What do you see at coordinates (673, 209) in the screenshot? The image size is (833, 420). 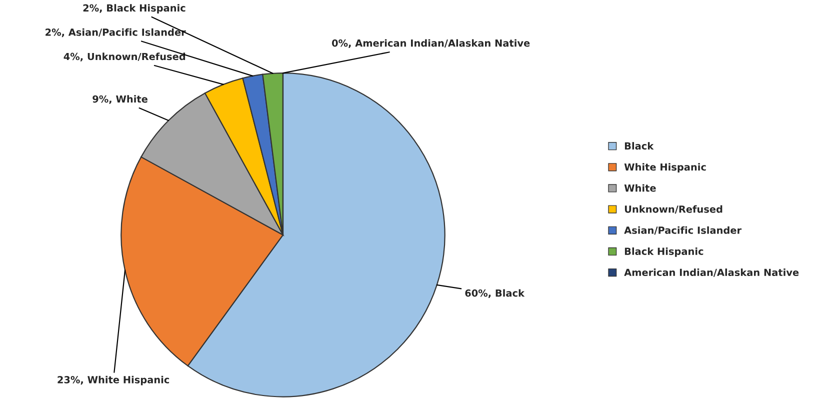 I see `legend-label: Unknown/Refused` at bounding box center [673, 209].